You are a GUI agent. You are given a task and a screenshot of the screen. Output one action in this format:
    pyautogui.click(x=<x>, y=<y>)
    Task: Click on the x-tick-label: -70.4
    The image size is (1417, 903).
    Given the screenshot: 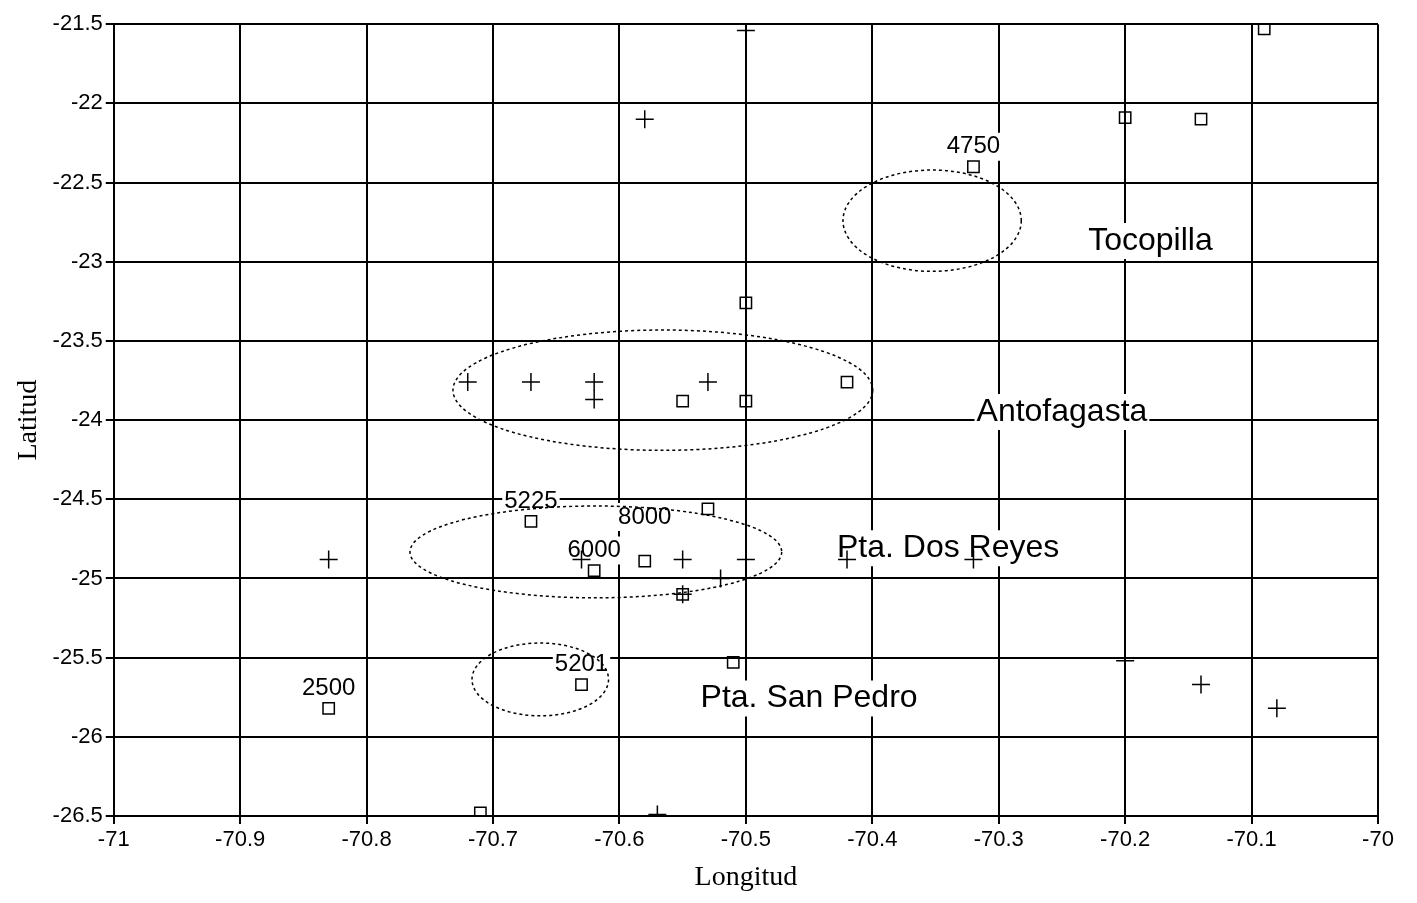 What is the action you would take?
    pyautogui.click(x=872, y=839)
    